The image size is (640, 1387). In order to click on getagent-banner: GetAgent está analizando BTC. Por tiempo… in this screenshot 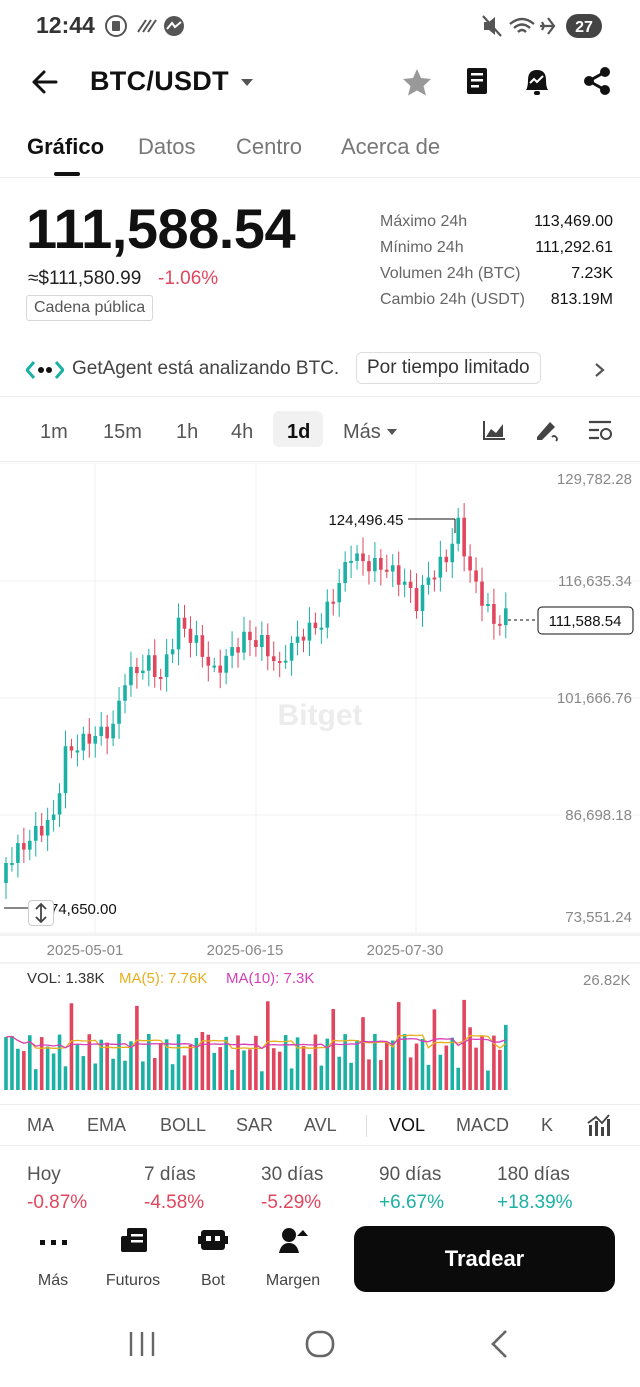, I will do `click(320, 370)`.